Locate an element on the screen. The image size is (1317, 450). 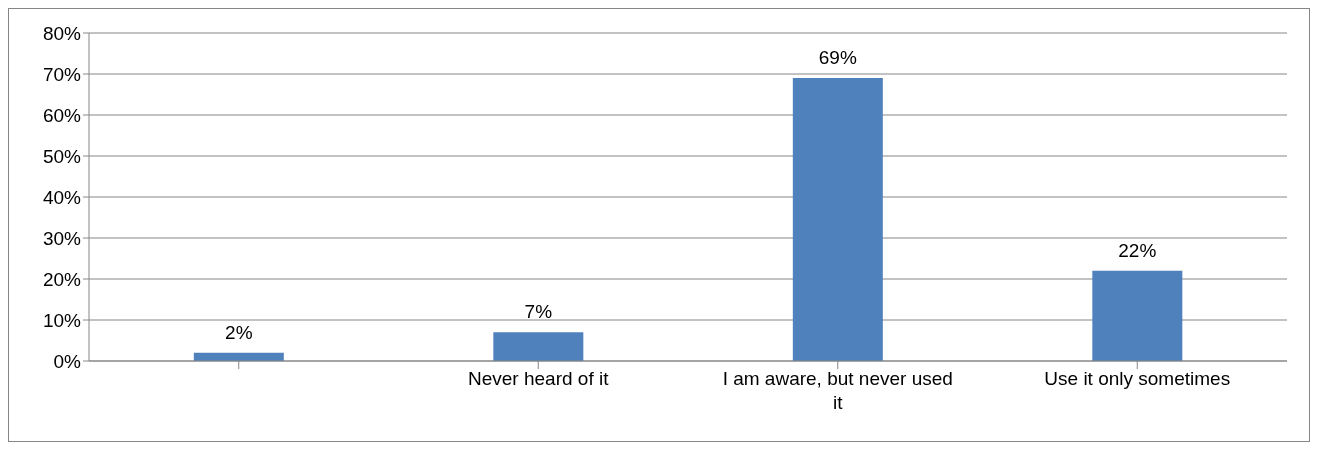
x-tick-label: Never heard of it is located at coordinates (539, 378).